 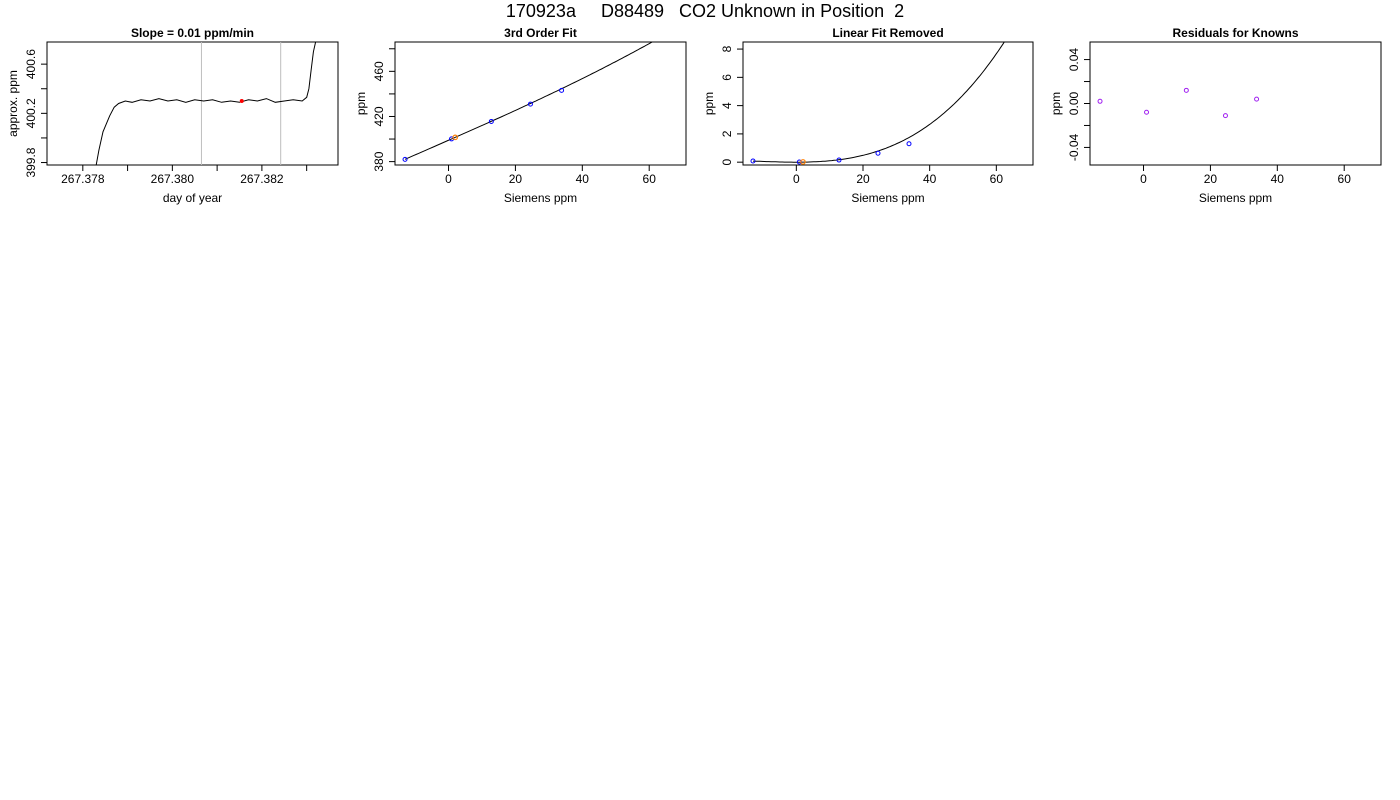 I want to click on y-axis-label: approx. ppm, so click(x=13, y=103).